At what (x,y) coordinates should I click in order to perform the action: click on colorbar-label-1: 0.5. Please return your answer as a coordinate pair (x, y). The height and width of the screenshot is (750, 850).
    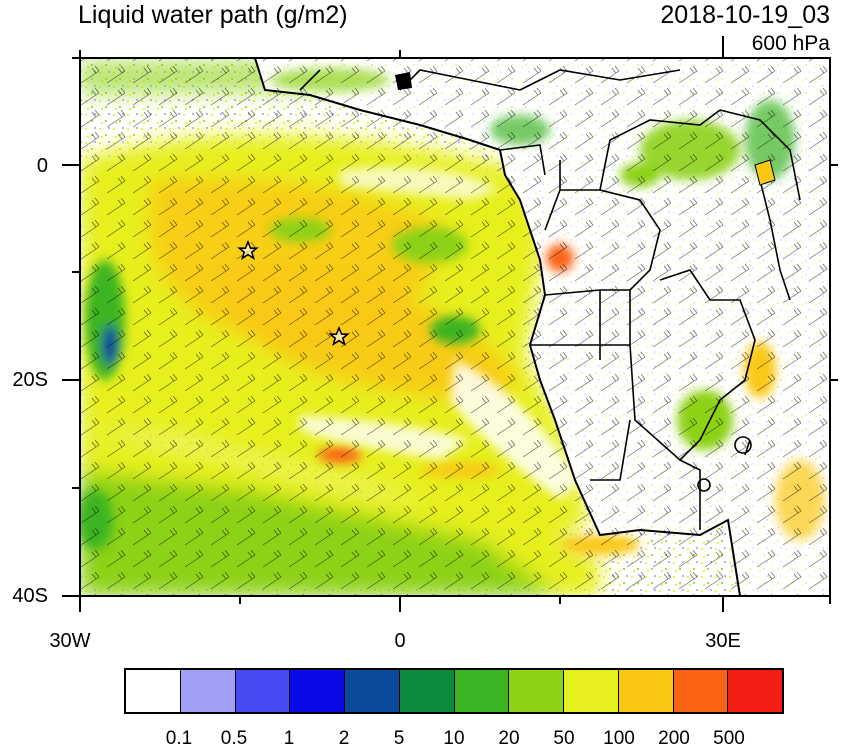
    Looking at the image, I should click on (234, 738).